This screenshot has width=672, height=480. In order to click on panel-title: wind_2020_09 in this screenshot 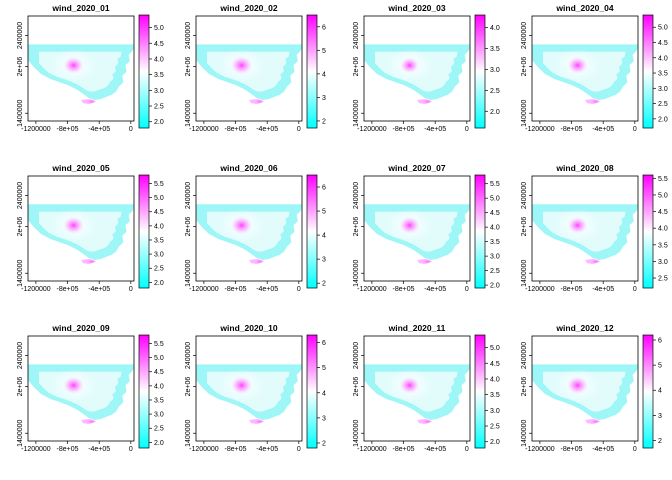, I will do `click(80, 328)`.